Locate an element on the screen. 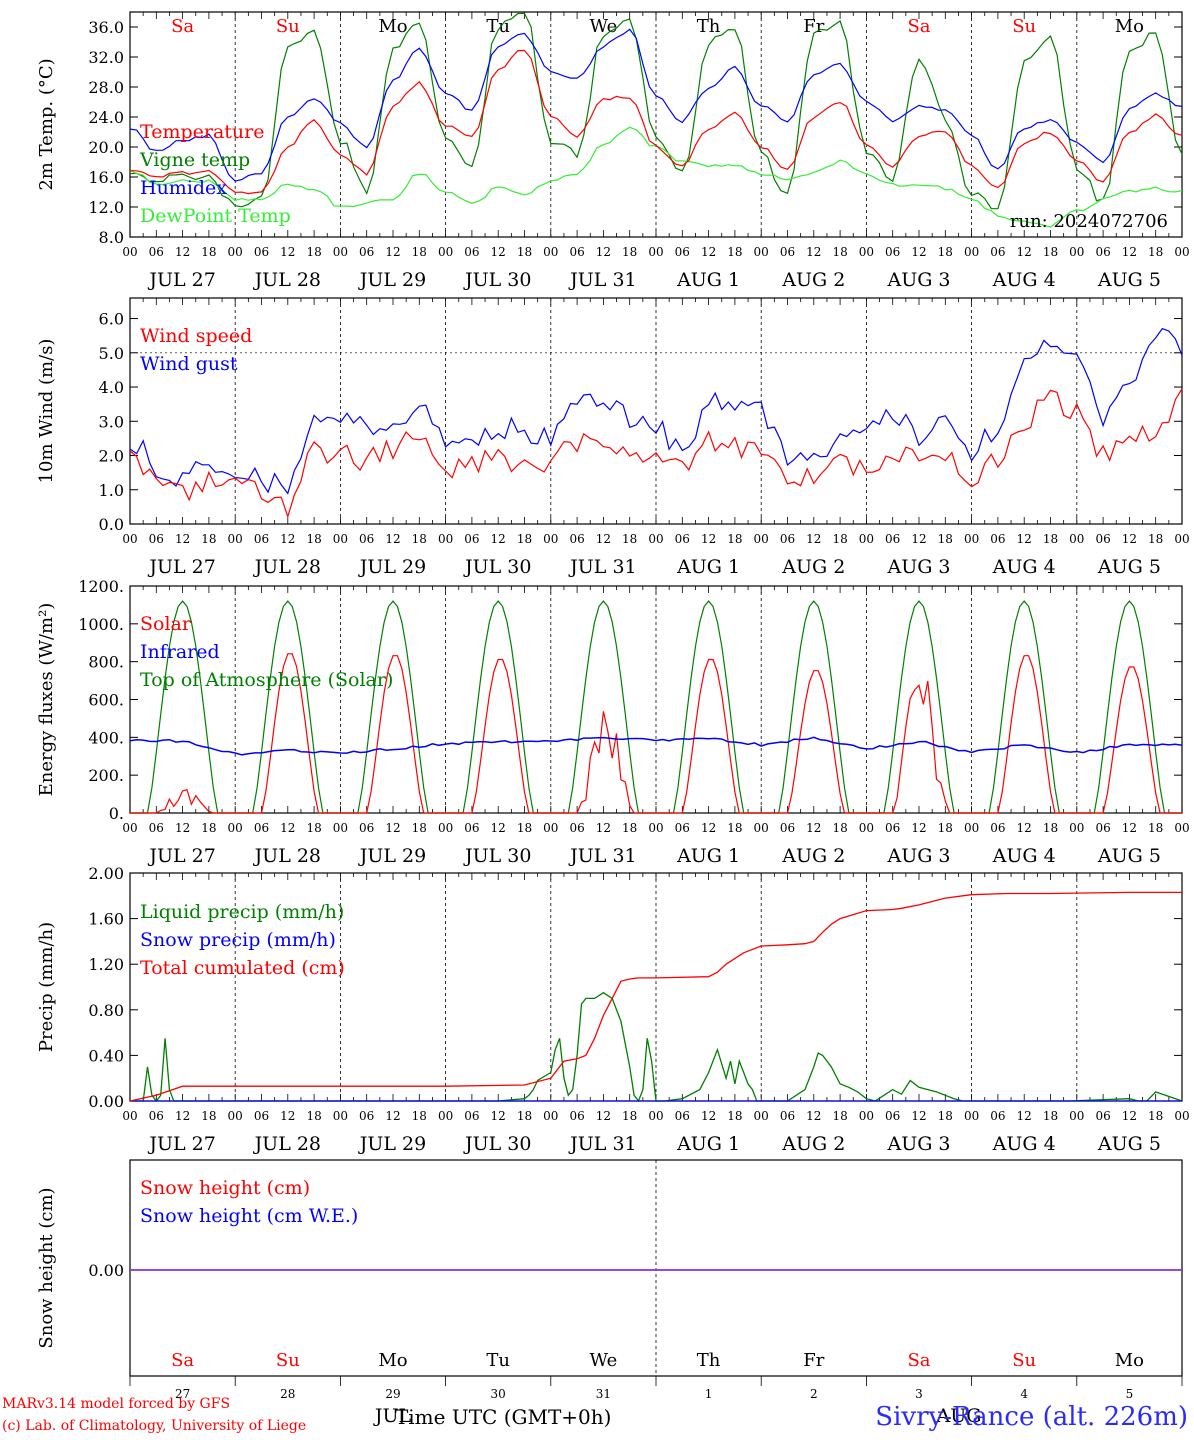 This screenshot has height=1440, width=1194. y-tick-label: 800. is located at coordinates (106, 662).